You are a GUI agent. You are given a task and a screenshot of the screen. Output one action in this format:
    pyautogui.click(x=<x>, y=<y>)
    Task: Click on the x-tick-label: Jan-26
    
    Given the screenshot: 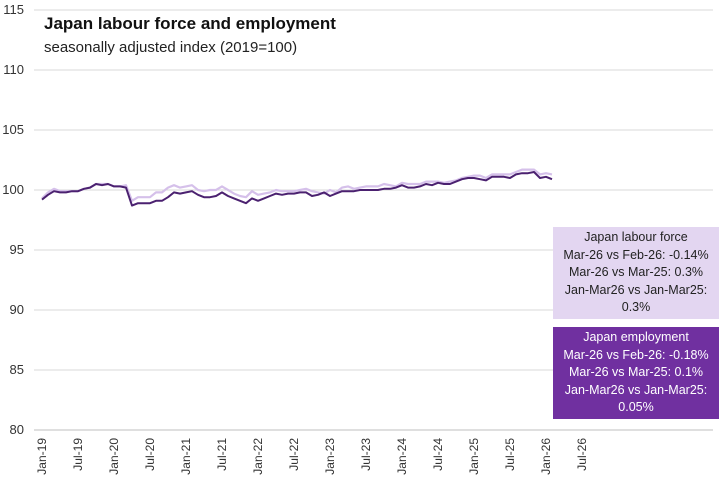 What is the action you would take?
    pyautogui.click(x=546, y=456)
    